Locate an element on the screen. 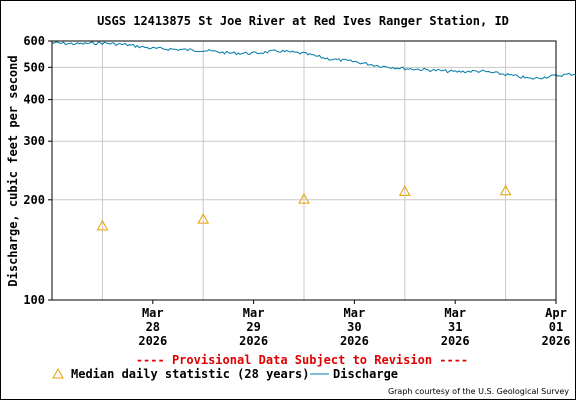 The height and width of the screenshot is (401, 576). x-tick-label: 29 is located at coordinates (253, 327).